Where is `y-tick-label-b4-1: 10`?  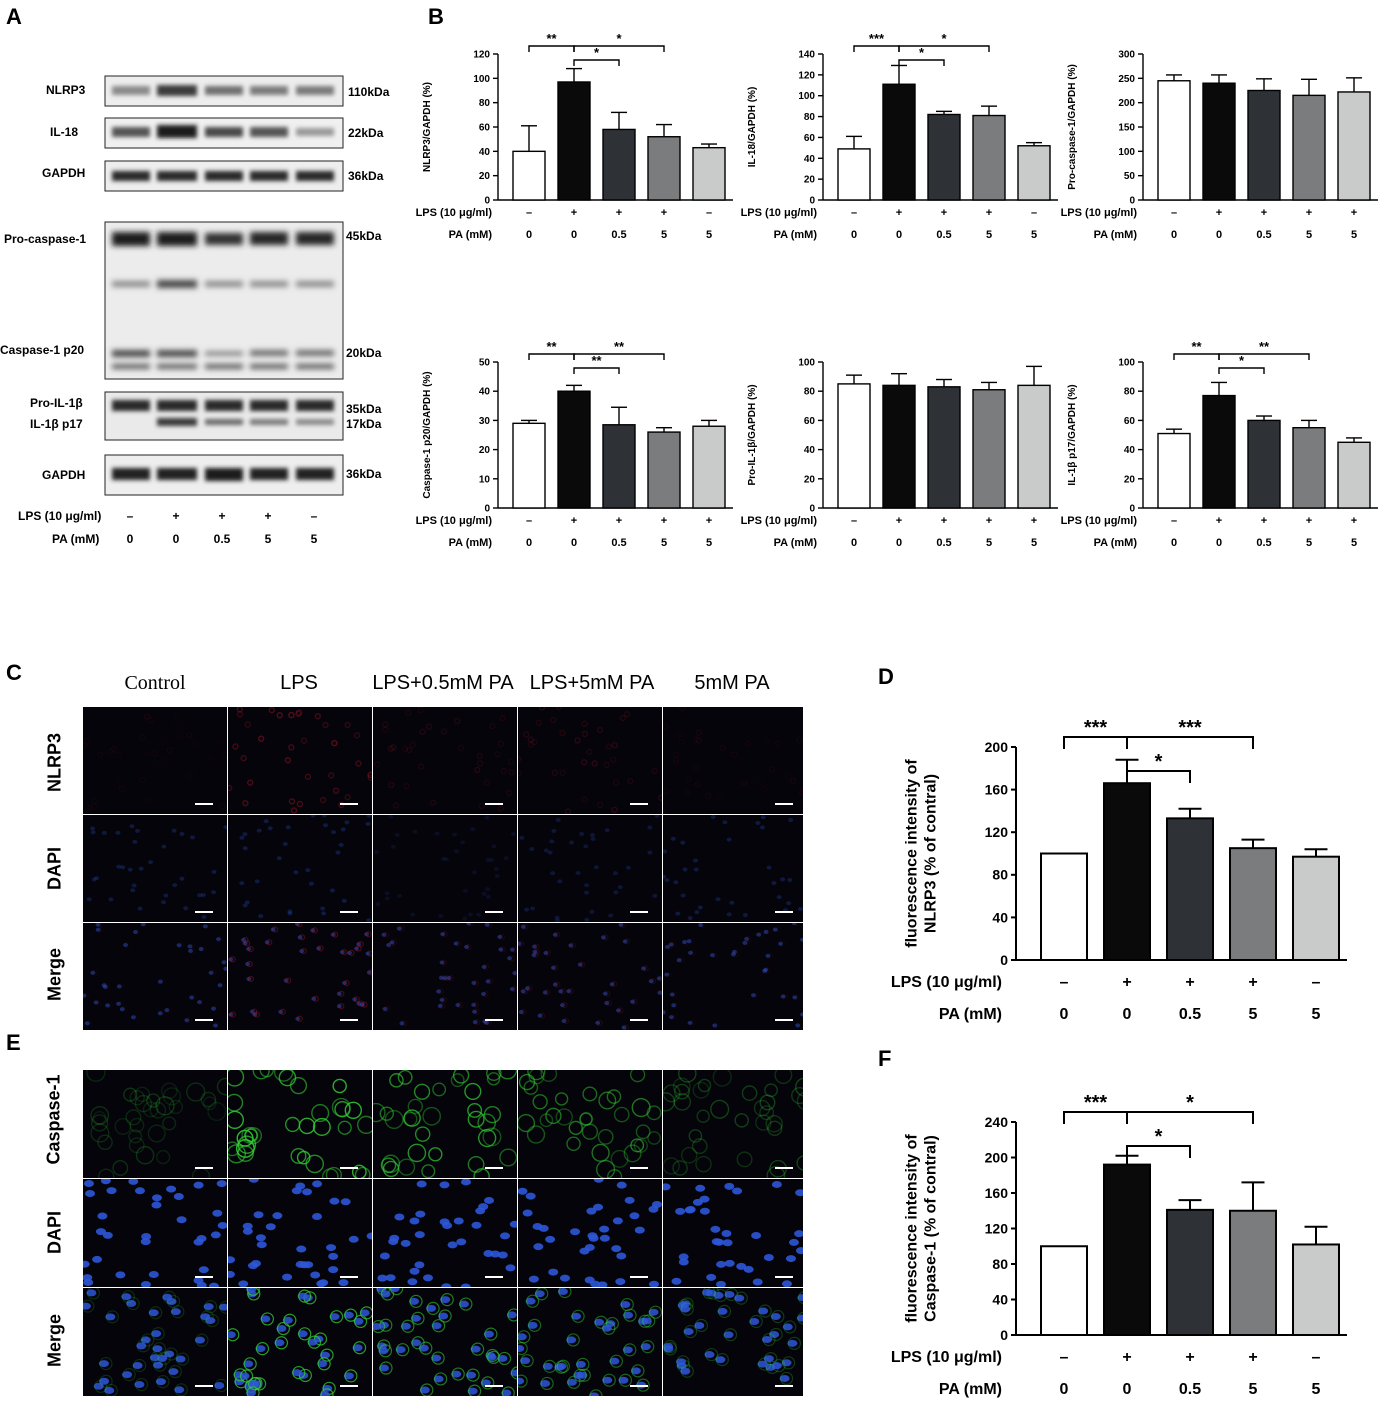
y-tick-label-b4-1: 10 is located at coordinates (485, 479).